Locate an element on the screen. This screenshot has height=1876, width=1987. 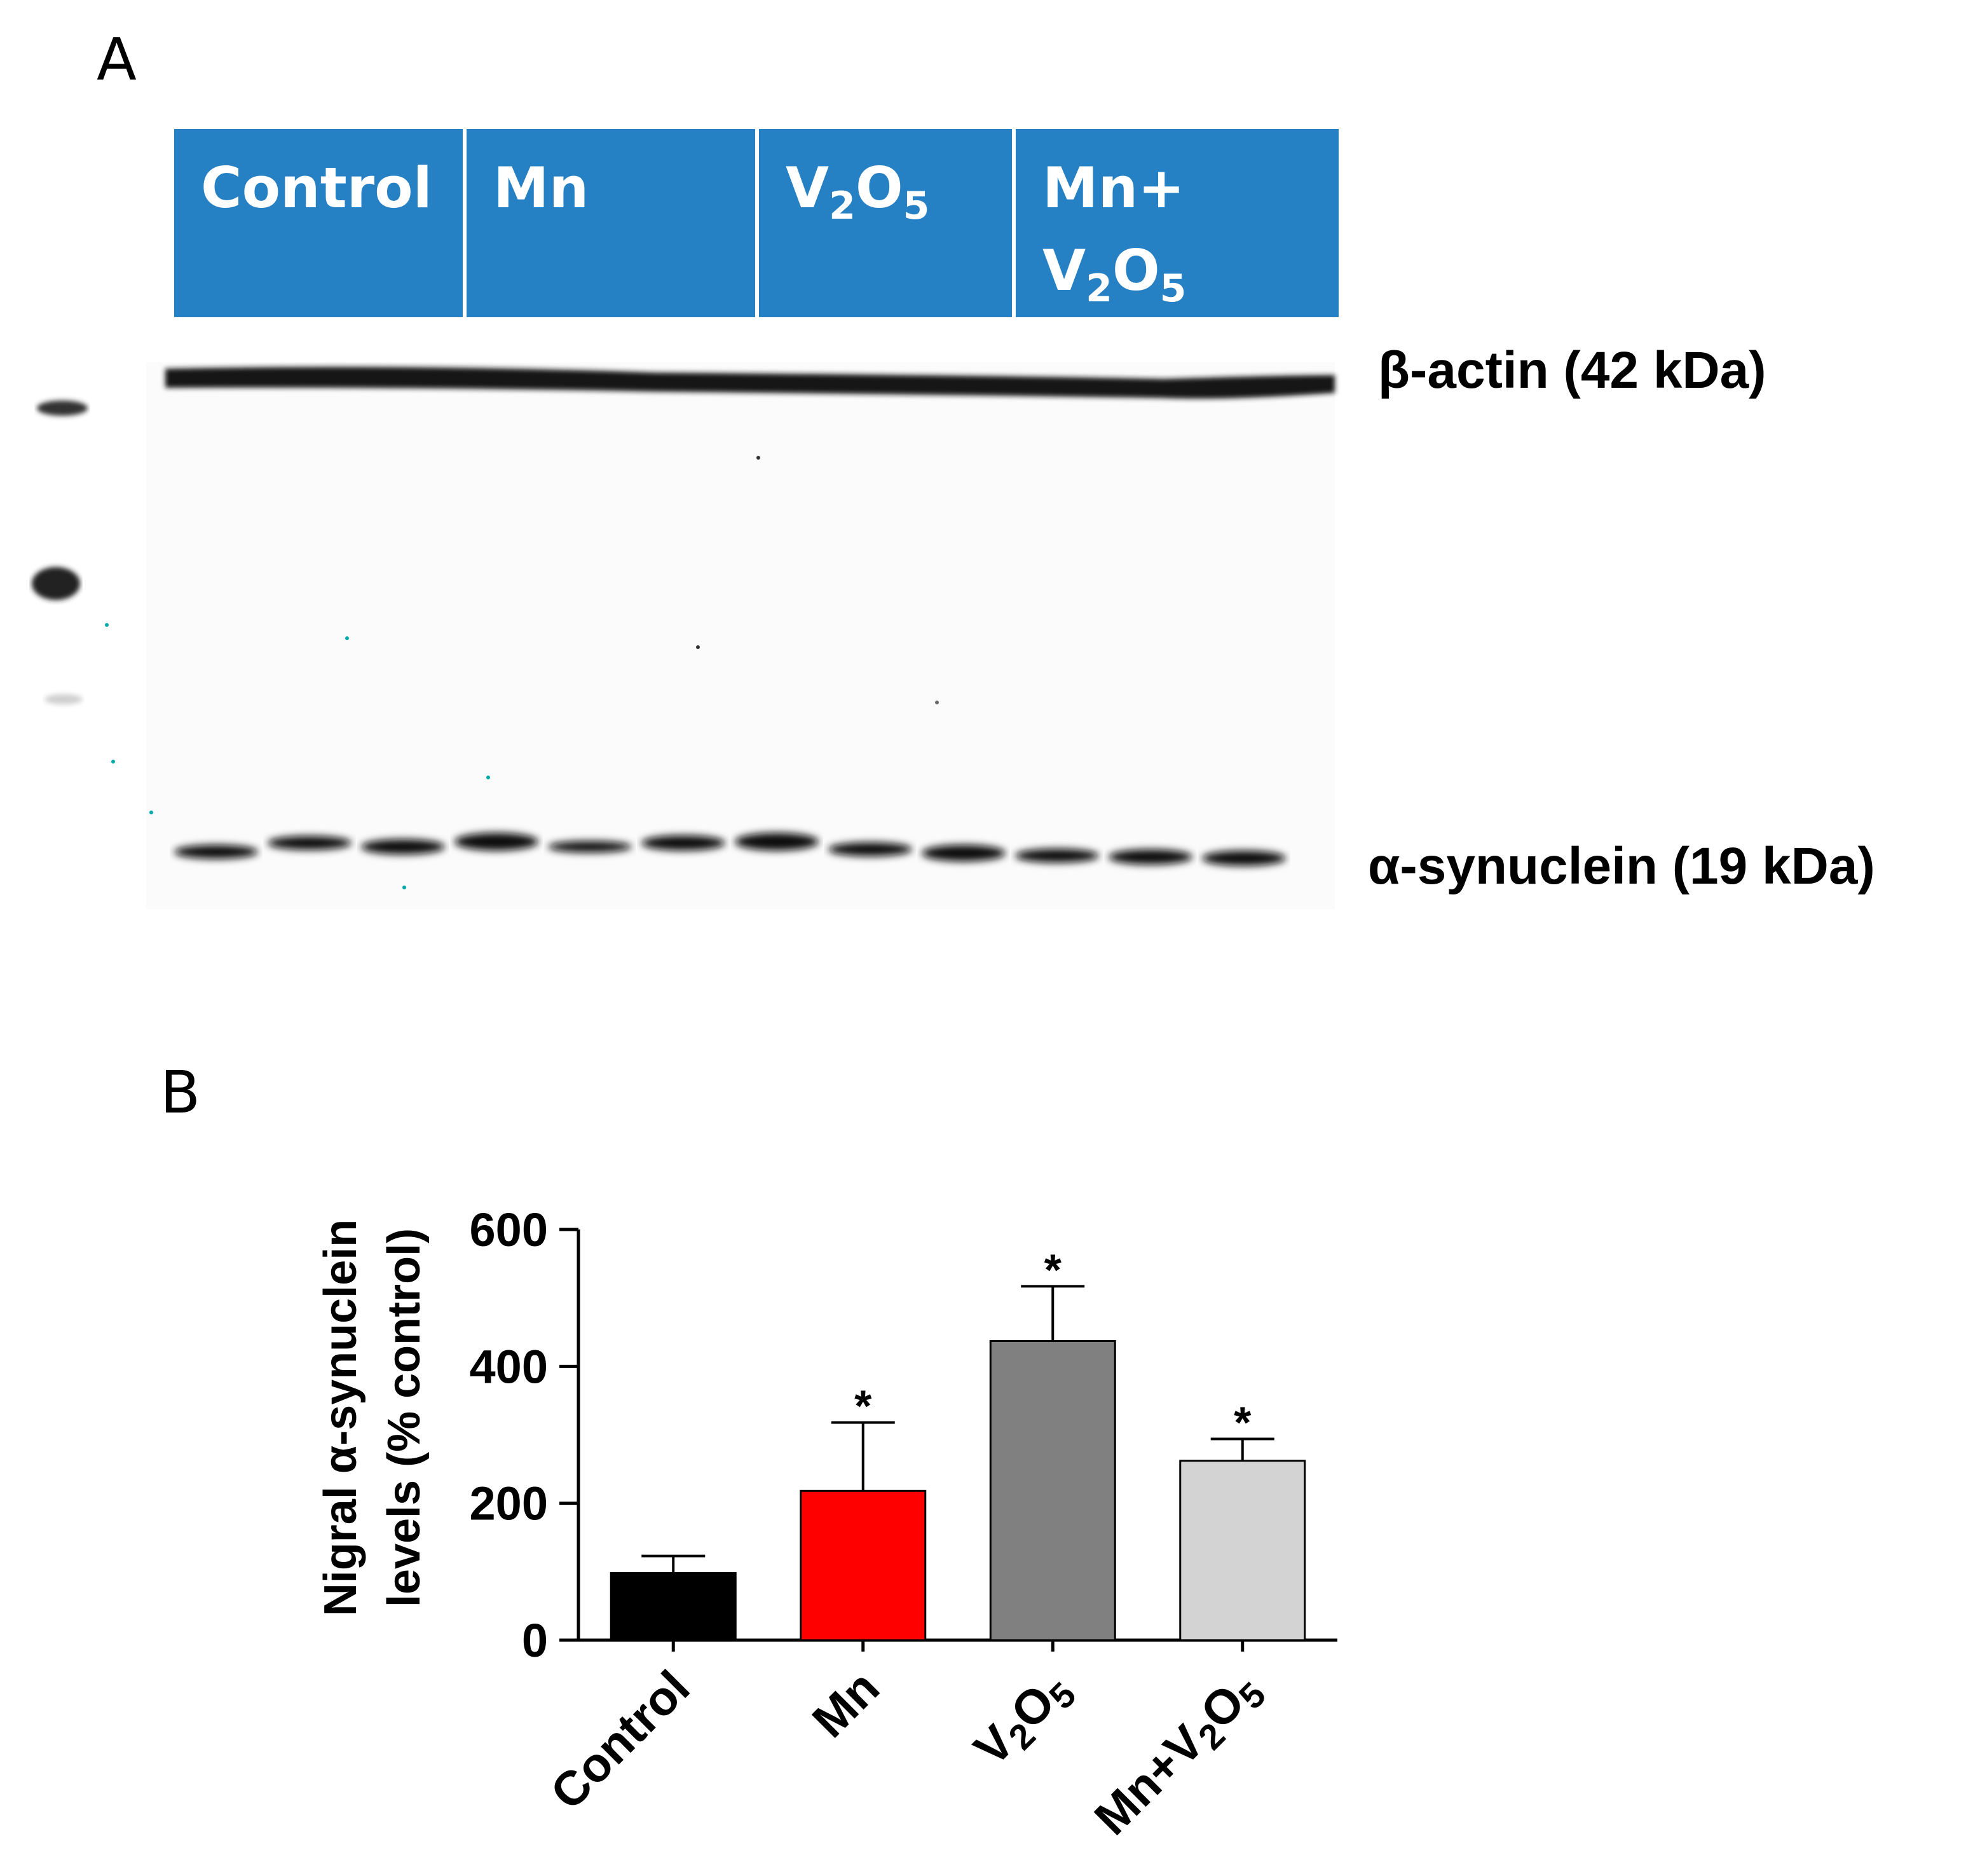
y-tick-label: 400 is located at coordinates (509, 1367).